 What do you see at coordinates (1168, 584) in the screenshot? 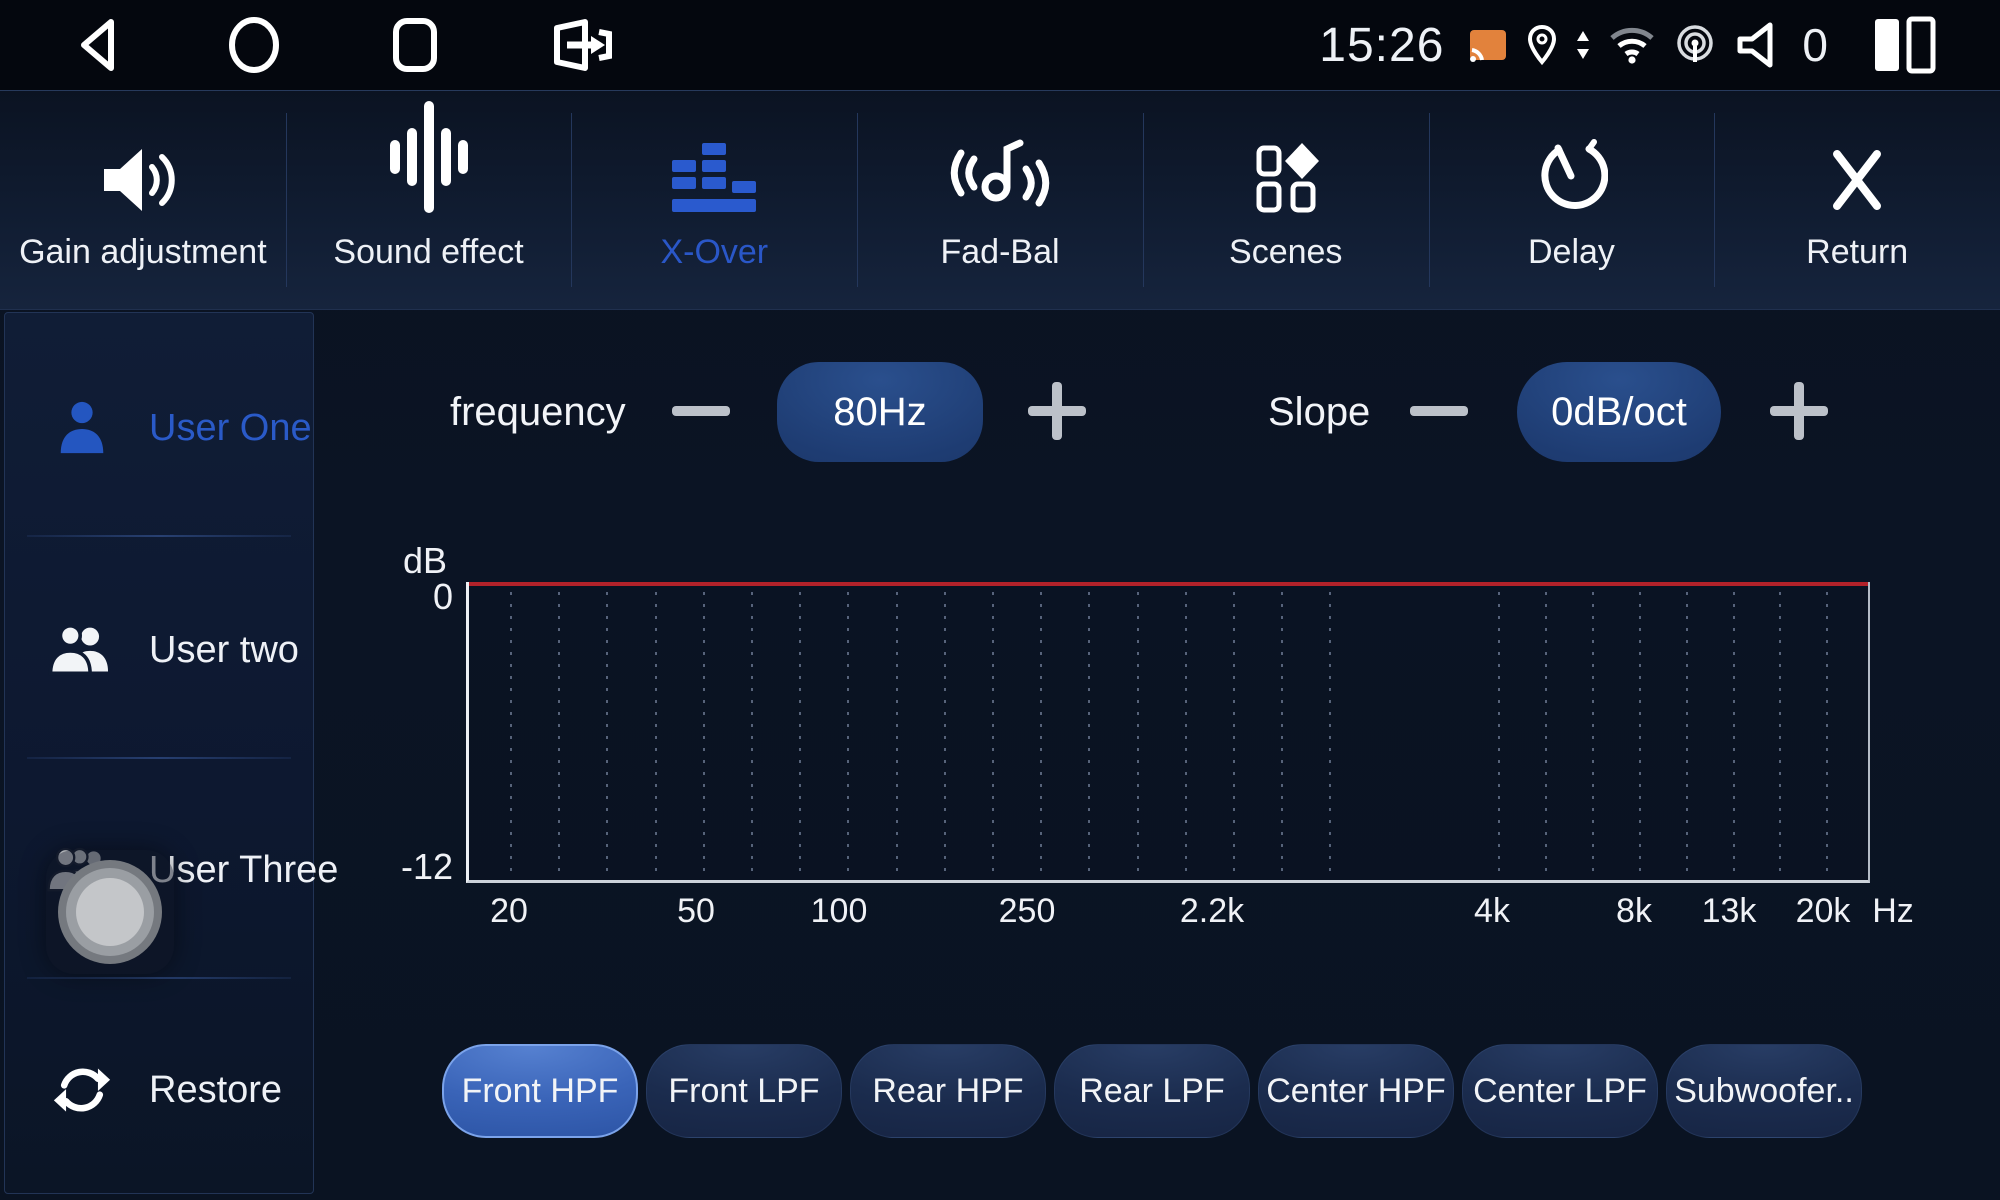
I see `response-curve` at bounding box center [1168, 584].